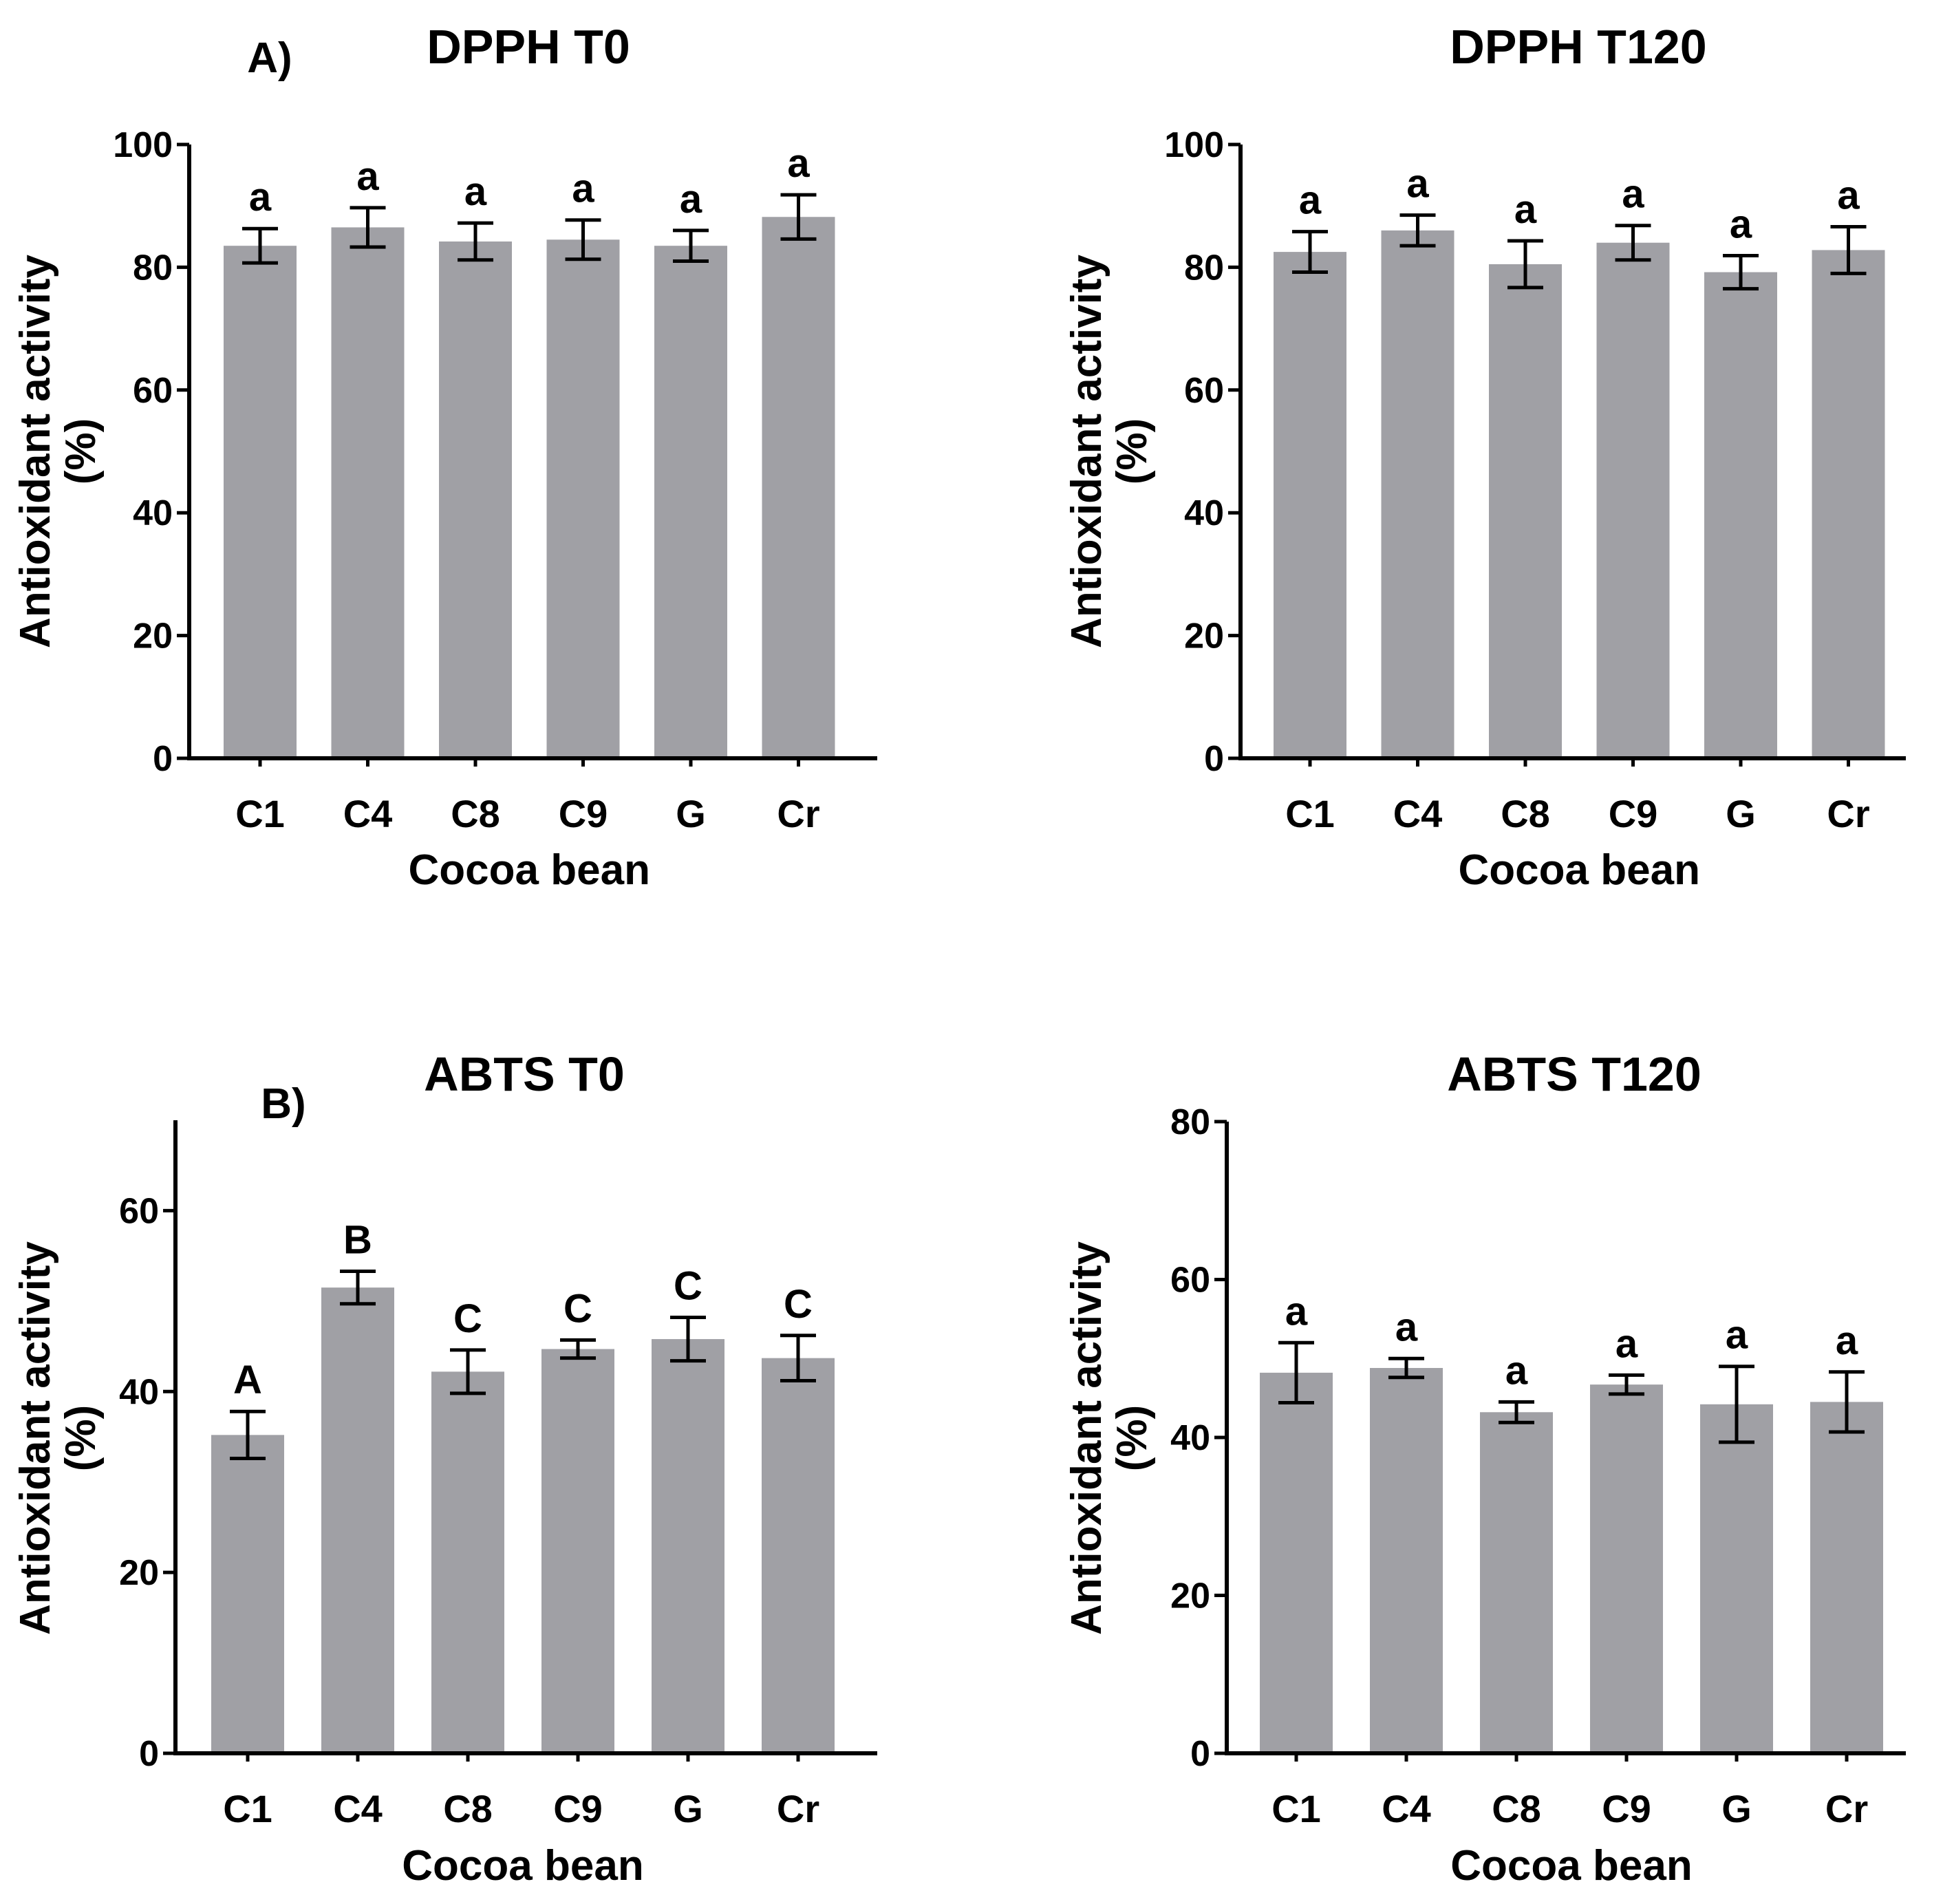  Describe the element at coordinates (524, 1074) in the screenshot. I see `chart-title: ABTS T0` at that location.